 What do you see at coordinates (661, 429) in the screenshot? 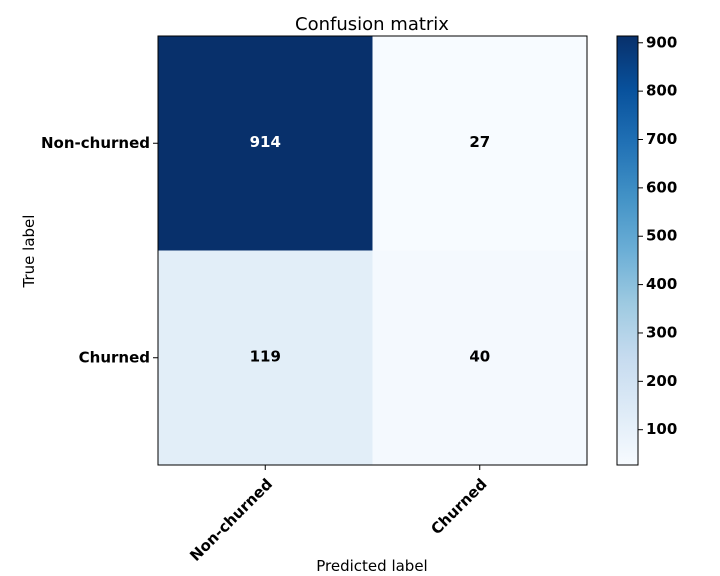
I see `colorbar-tick-label: 100` at bounding box center [661, 429].